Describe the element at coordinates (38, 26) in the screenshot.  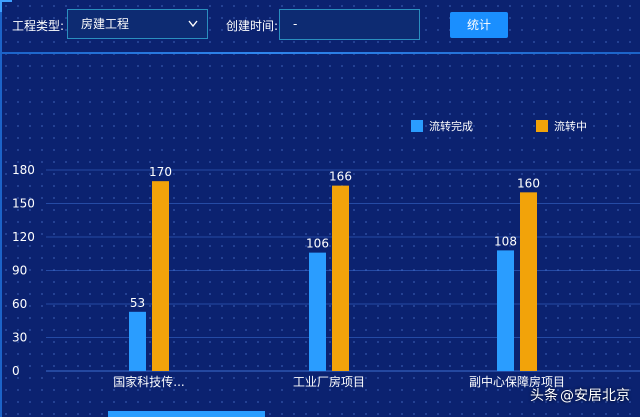
I see `project-type-label: 工程类型:` at that location.